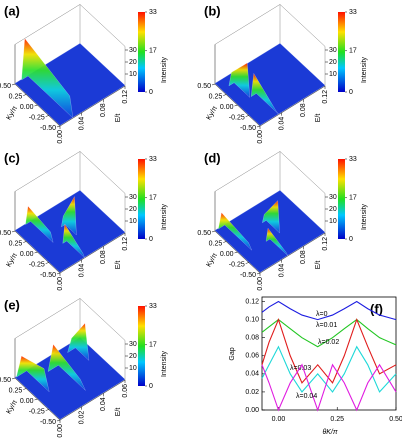 This screenshot has width=402, height=441. What do you see at coordinates (322, 314) in the screenshot?
I see `series-label: λ=0` at bounding box center [322, 314].